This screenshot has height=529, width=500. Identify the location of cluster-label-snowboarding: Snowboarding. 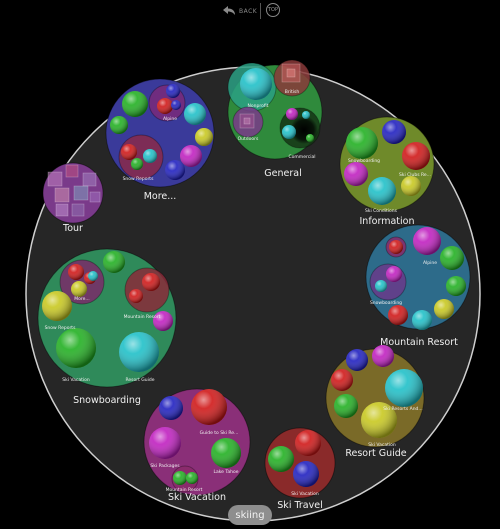
(107, 400).